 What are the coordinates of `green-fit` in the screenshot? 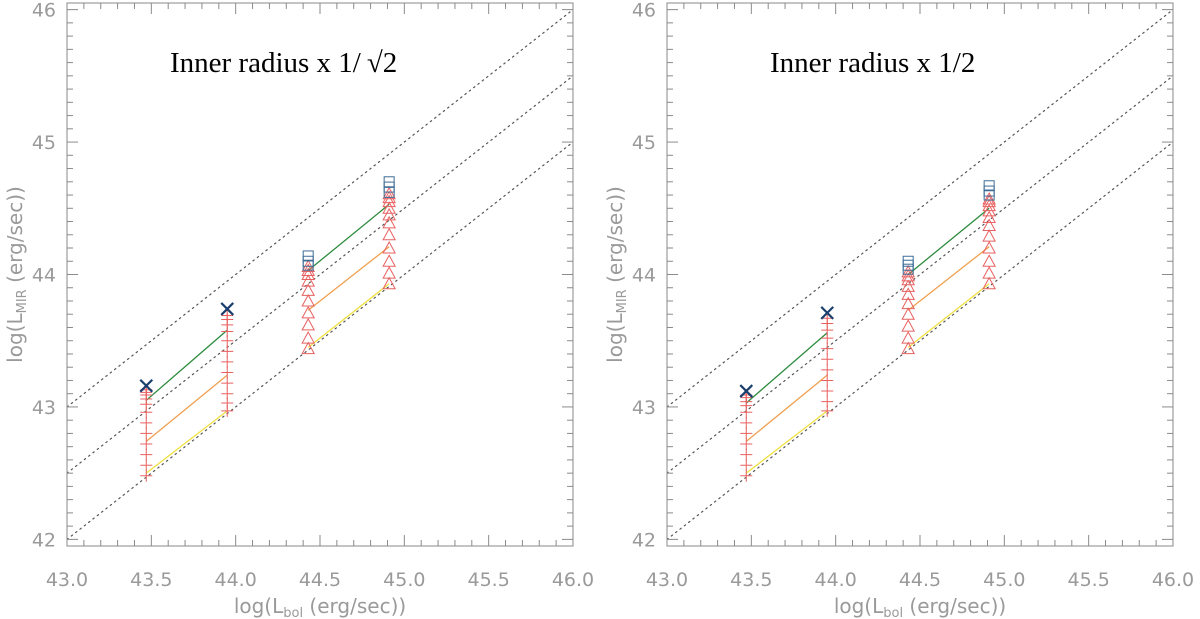 It's located at (867, 305).